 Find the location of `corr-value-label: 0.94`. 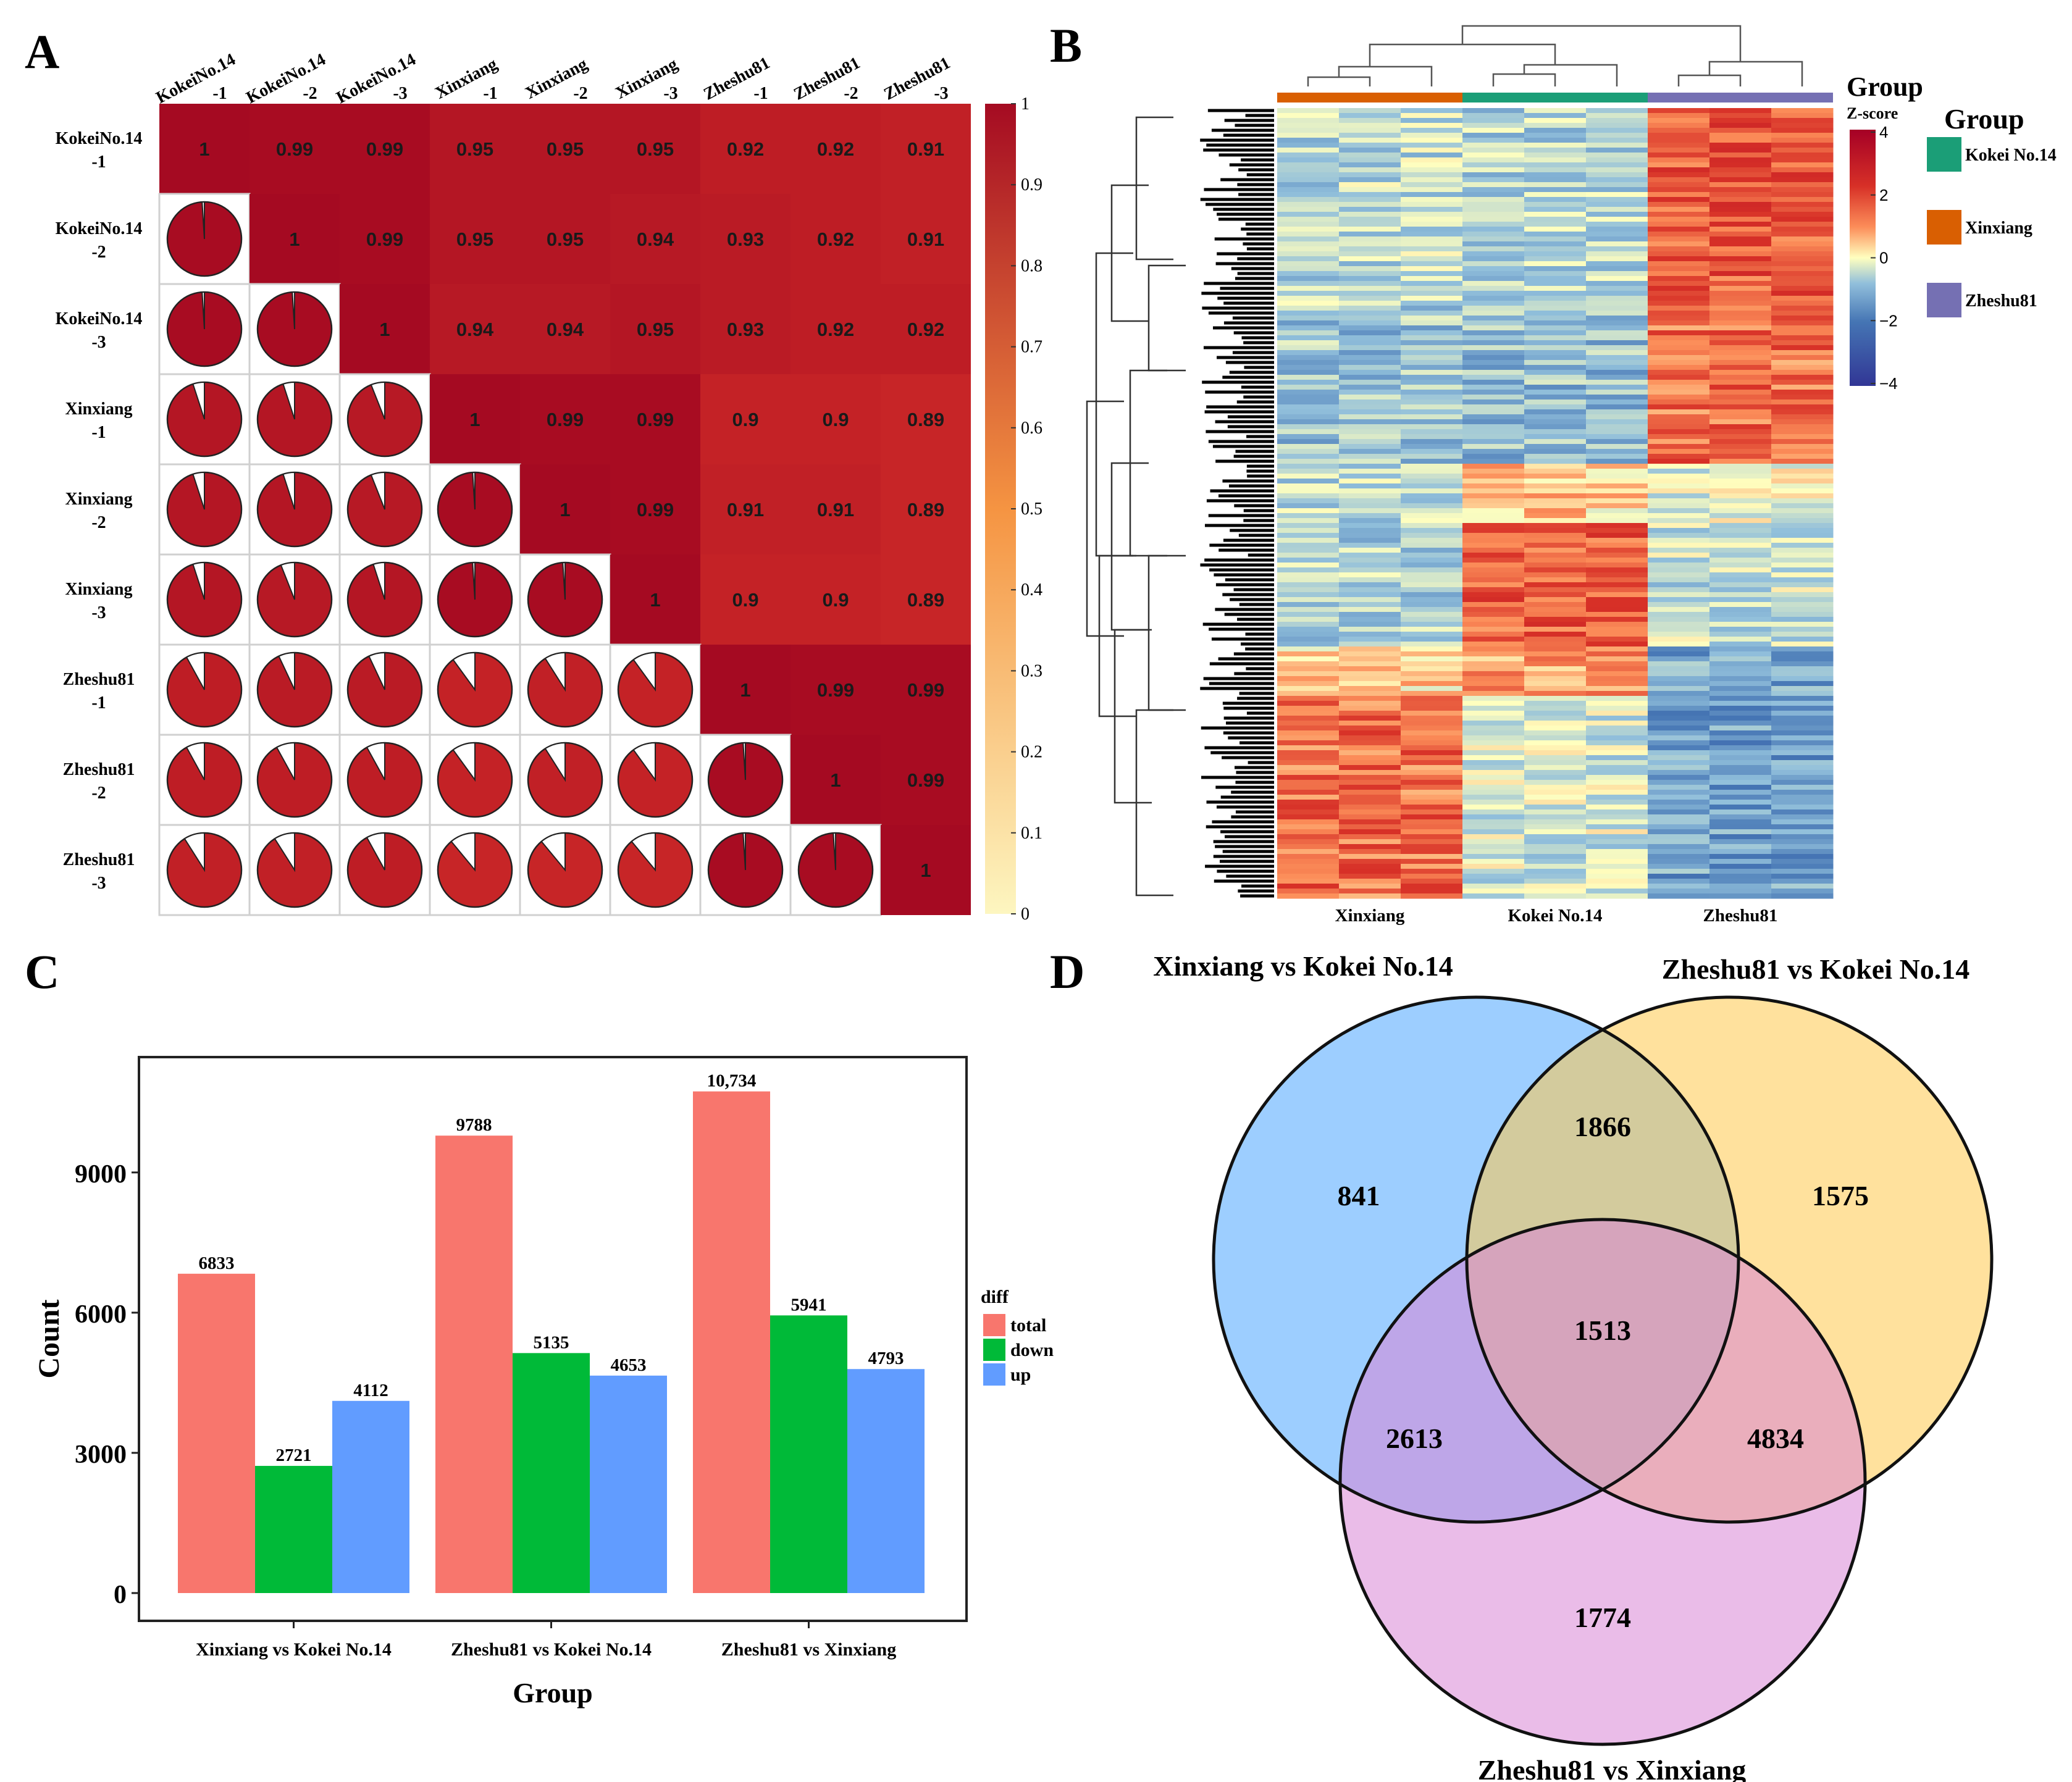

corr-value-label: 0.94 is located at coordinates (655, 239).